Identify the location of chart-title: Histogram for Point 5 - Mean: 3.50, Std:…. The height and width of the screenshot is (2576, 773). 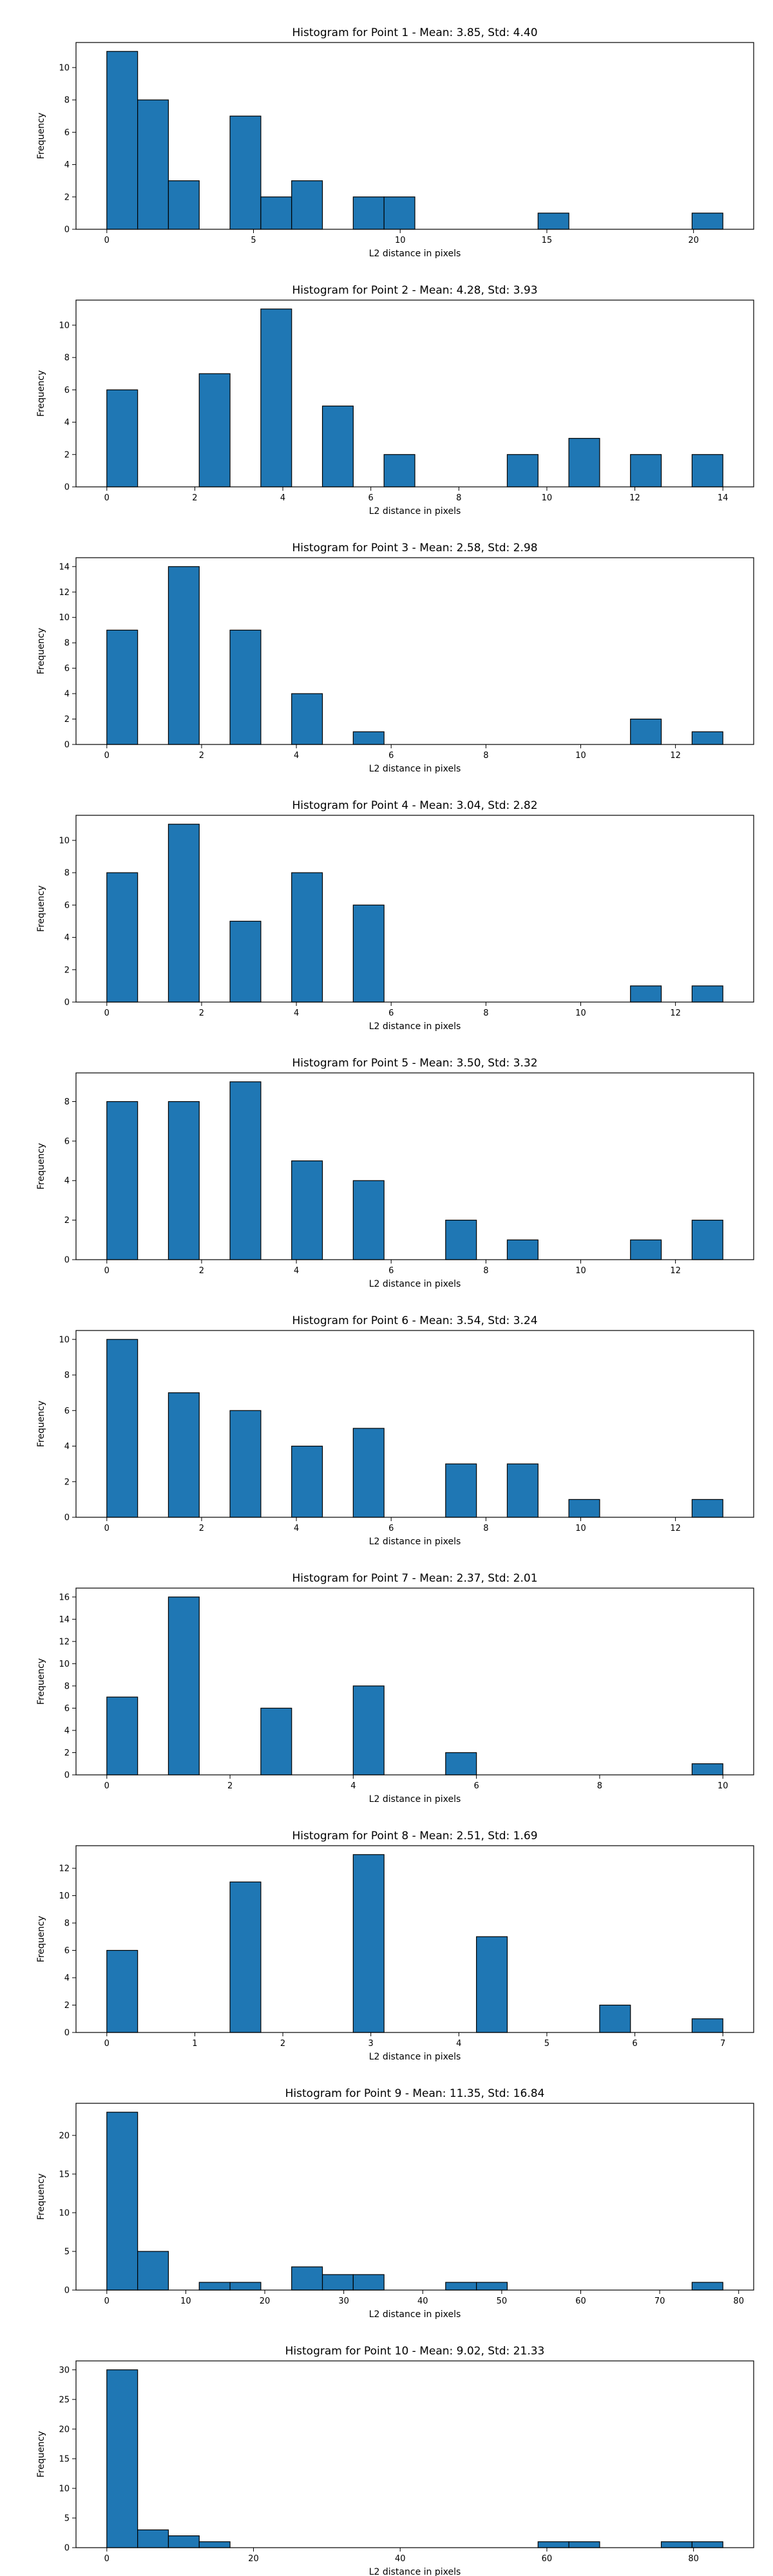
(415, 1063).